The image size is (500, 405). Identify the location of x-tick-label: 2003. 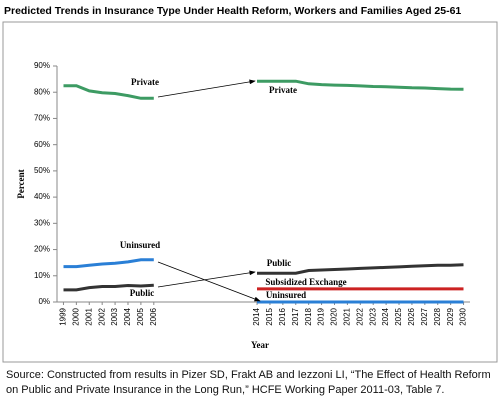
(114, 316).